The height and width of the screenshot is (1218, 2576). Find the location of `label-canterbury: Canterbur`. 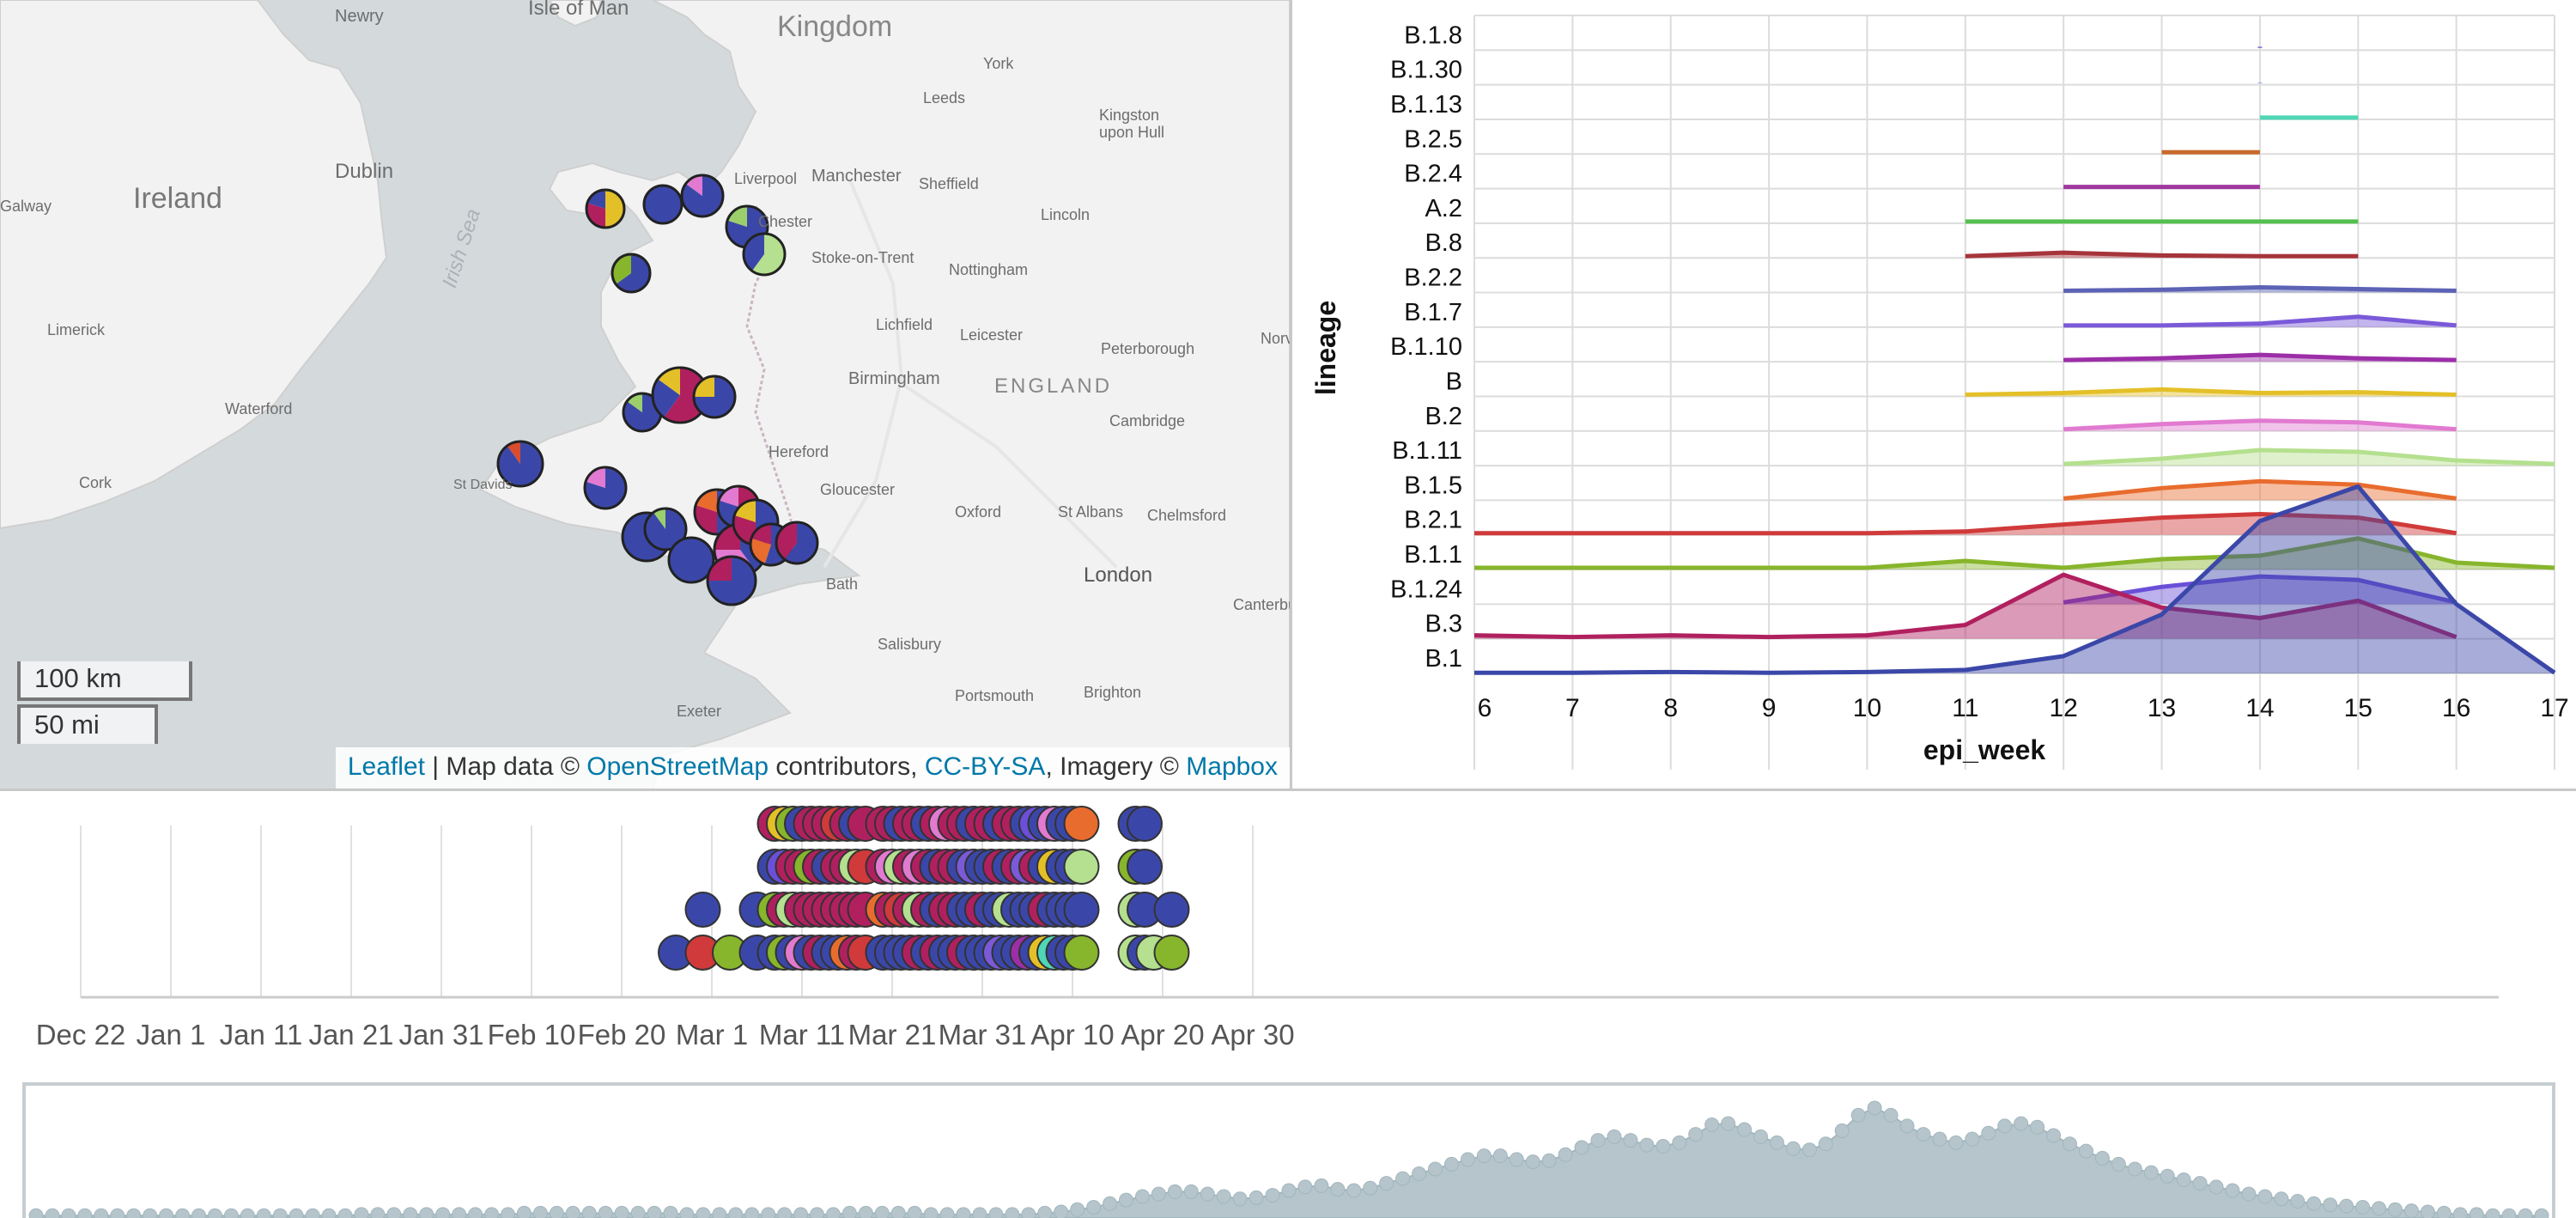

label-canterbury: Canterbur is located at coordinates (1261, 604).